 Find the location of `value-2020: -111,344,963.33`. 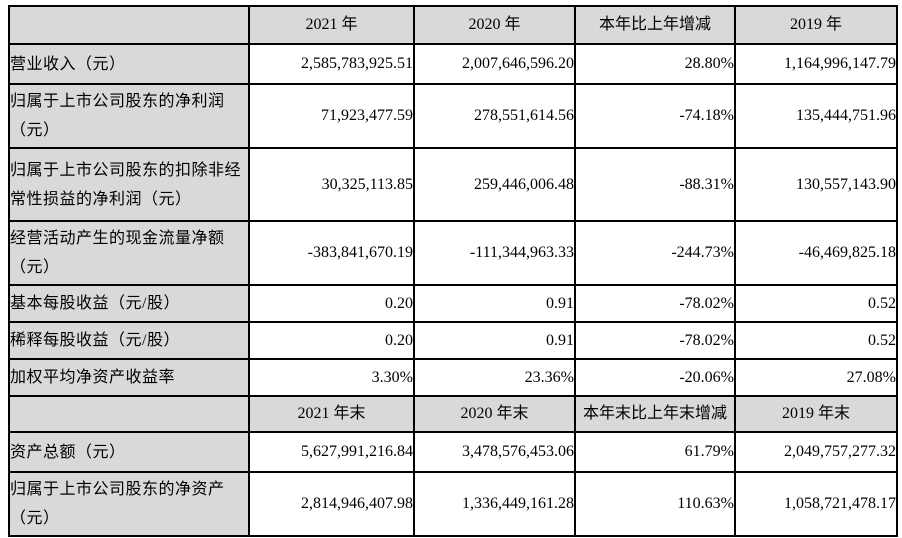

value-2020: -111,344,963.33 is located at coordinates (494, 253).